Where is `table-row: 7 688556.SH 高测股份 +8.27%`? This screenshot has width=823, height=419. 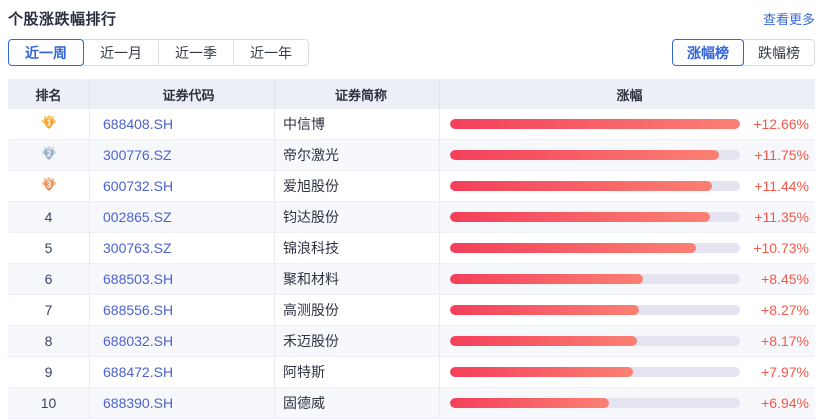 table-row: 7 688556.SH 高测股份 +8.27% is located at coordinates (411, 310).